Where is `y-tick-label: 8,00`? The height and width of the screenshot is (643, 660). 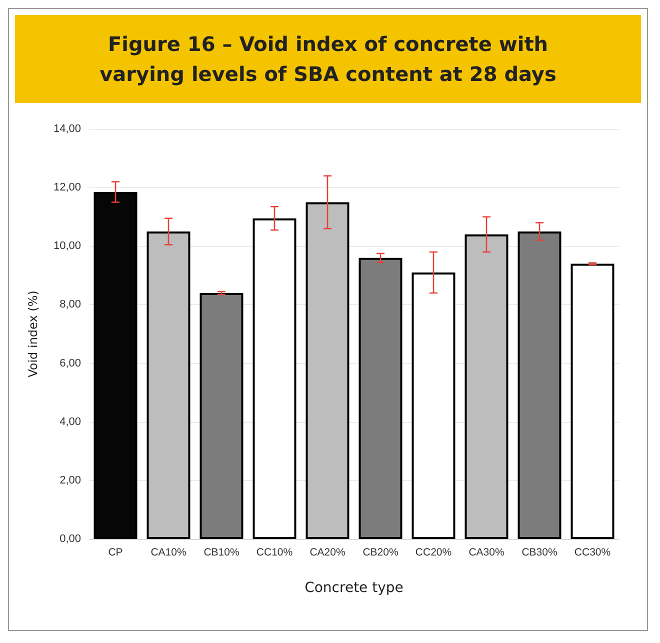 y-tick-label: 8,00 is located at coordinates (70, 304).